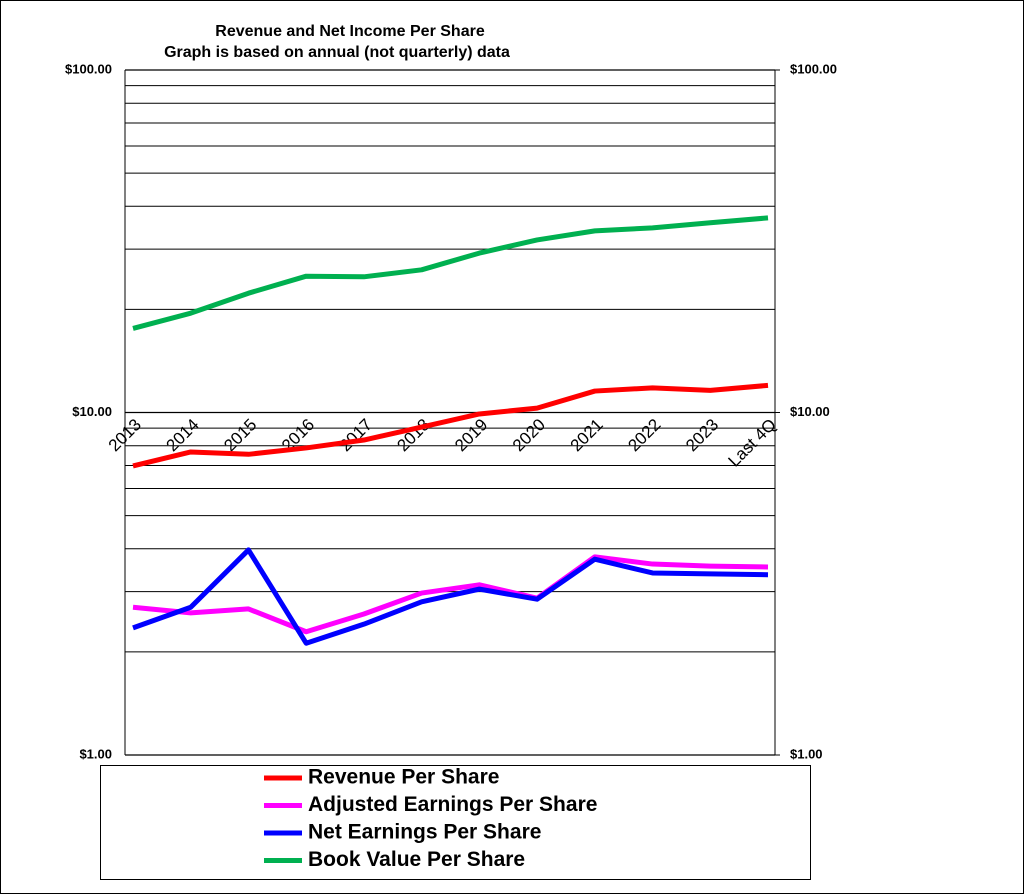 Image resolution: width=1024 pixels, height=894 pixels. What do you see at coordinates (813, 68) in the screenshot?
I see `y2-tick-label: $100.00` at bounding box center [813, 68].